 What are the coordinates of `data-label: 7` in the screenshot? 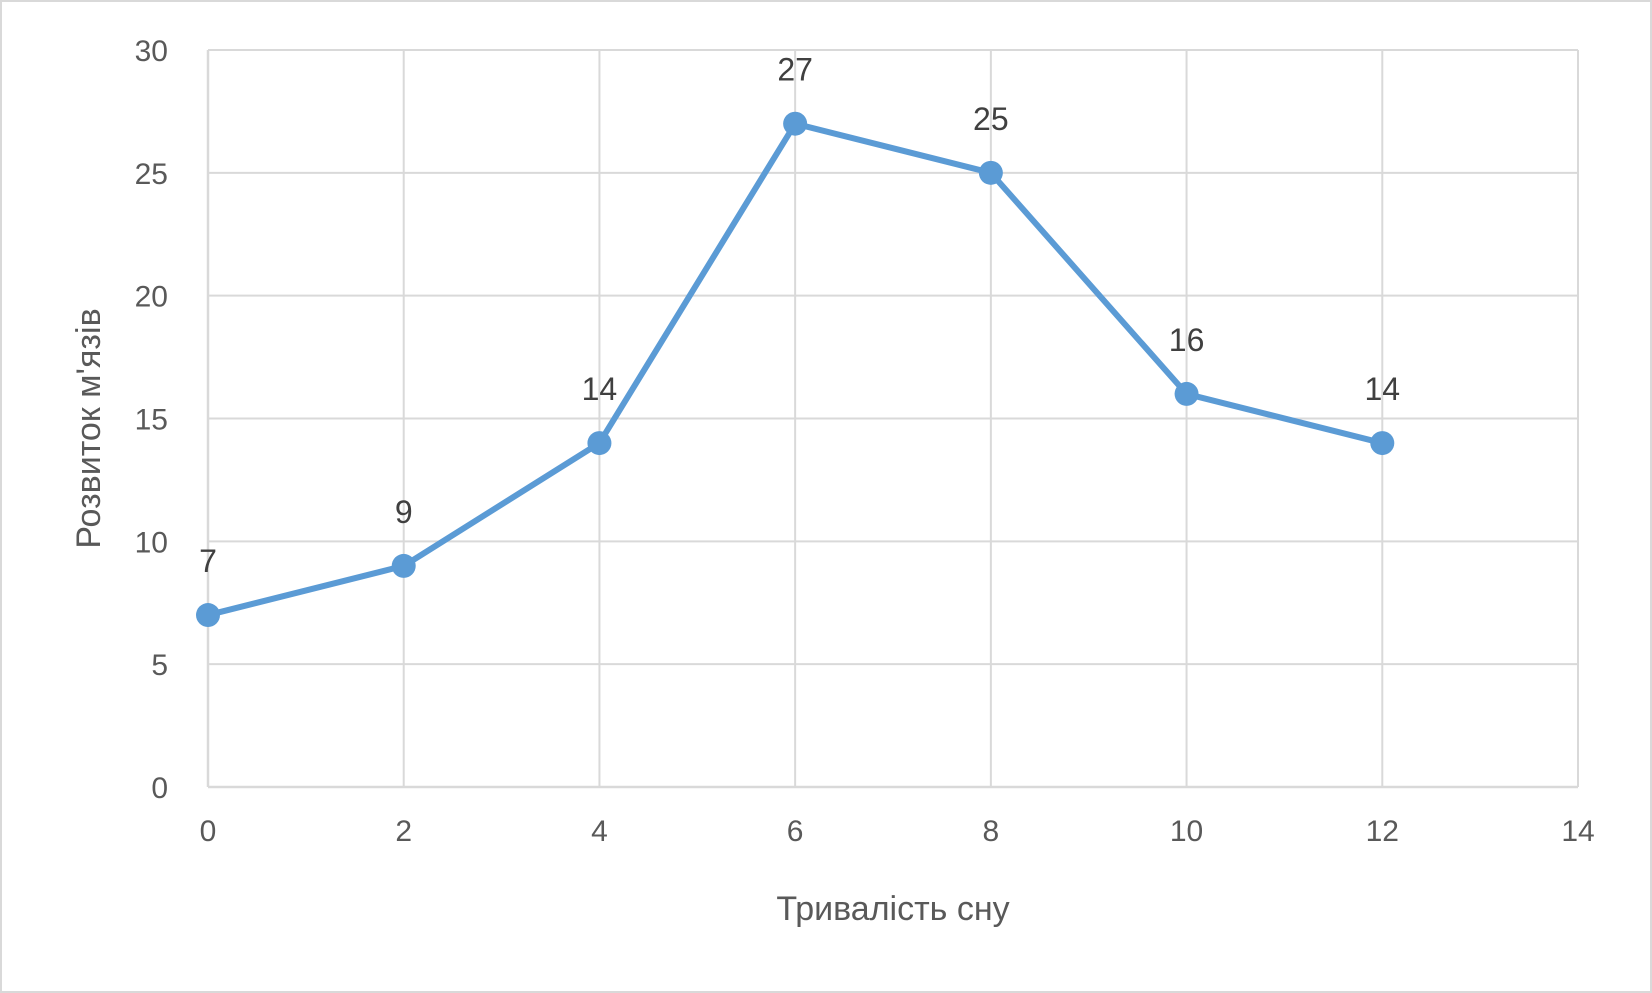 It's located at (208, 561).